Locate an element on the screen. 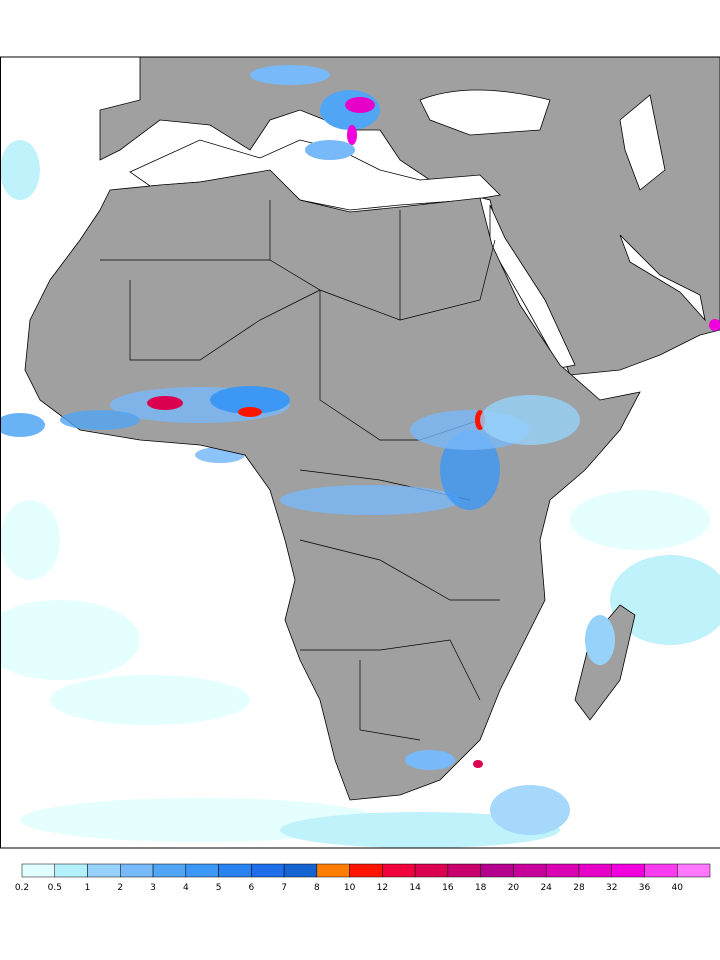  colorbar: 0.2 0.5 1 2 3 4 5 6 7 8 10 12 14 16 18 20 24 28 32 36 40 is located at coordinates (363, 878).